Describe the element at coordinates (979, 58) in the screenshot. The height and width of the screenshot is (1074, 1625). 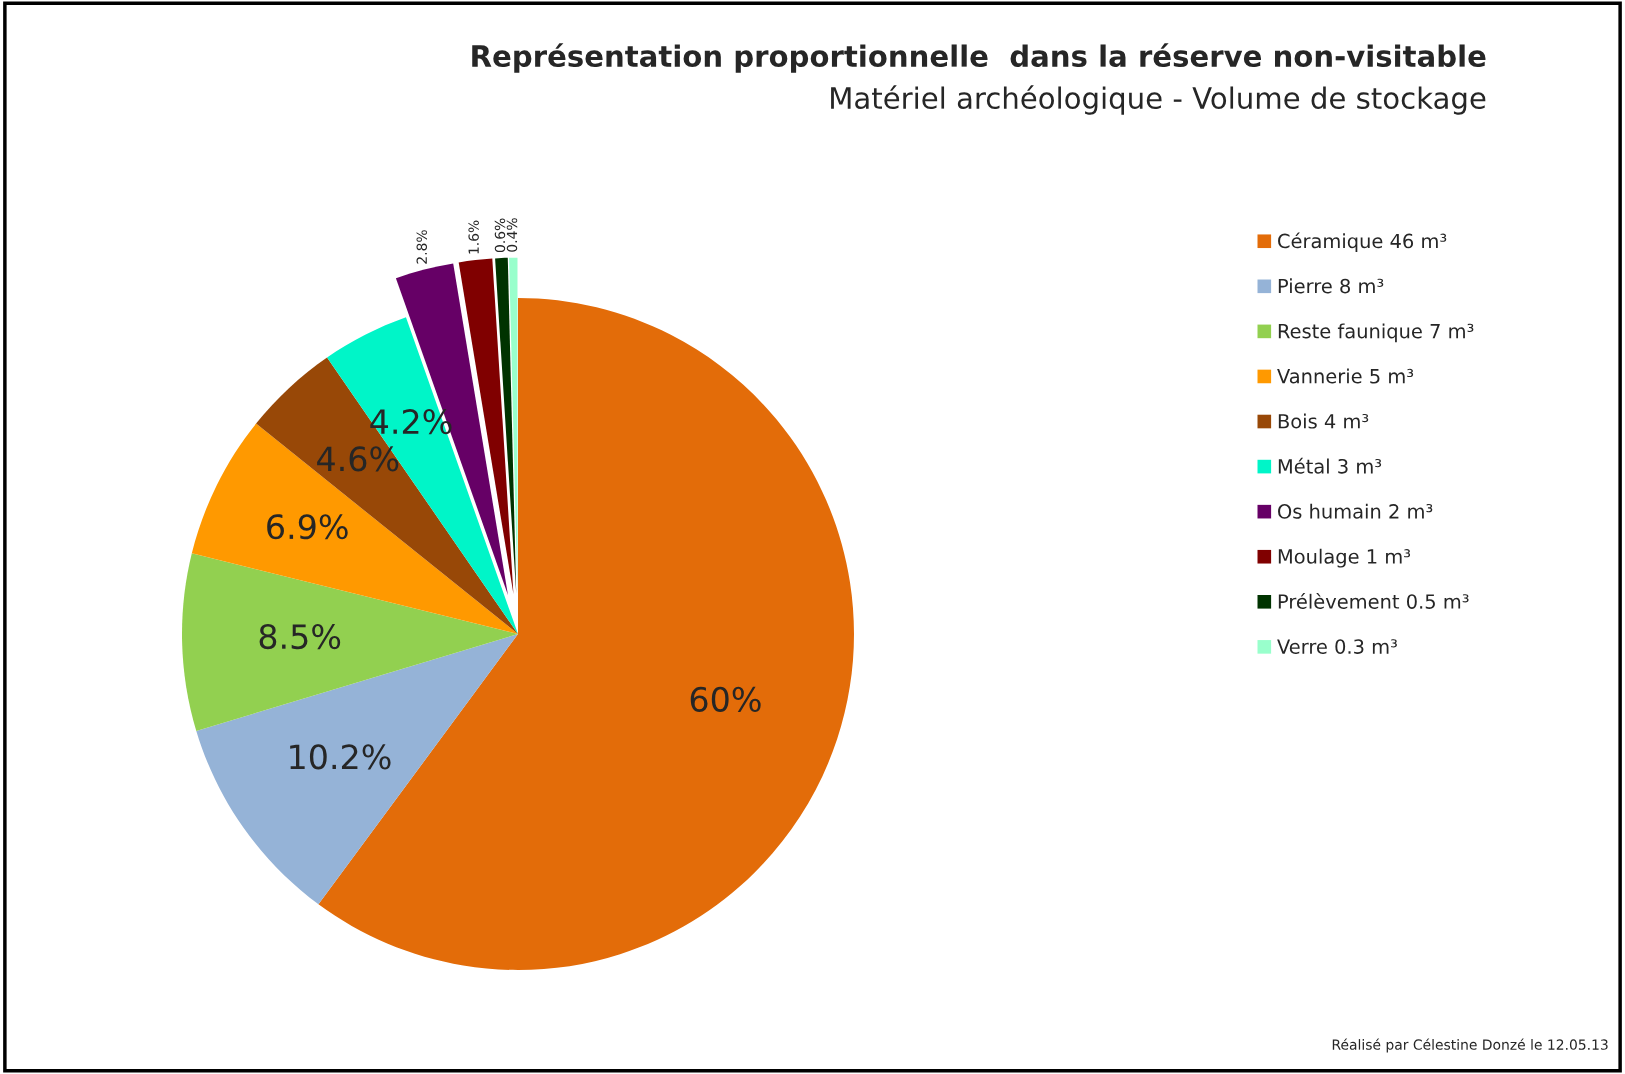
I see `chart-title: Représentation proportionnelle dans la réserve non-visitable` at that location.